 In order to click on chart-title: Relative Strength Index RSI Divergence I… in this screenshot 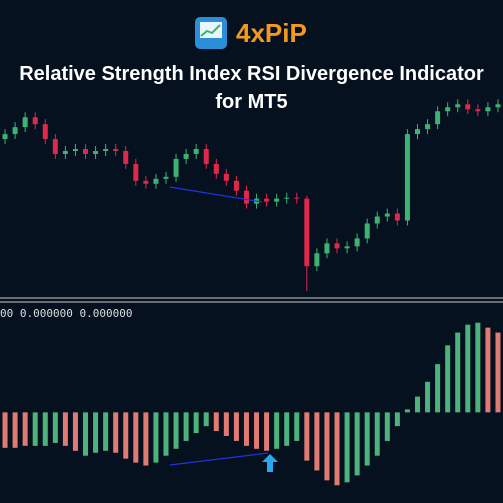, I will do `click(251, 88)`.